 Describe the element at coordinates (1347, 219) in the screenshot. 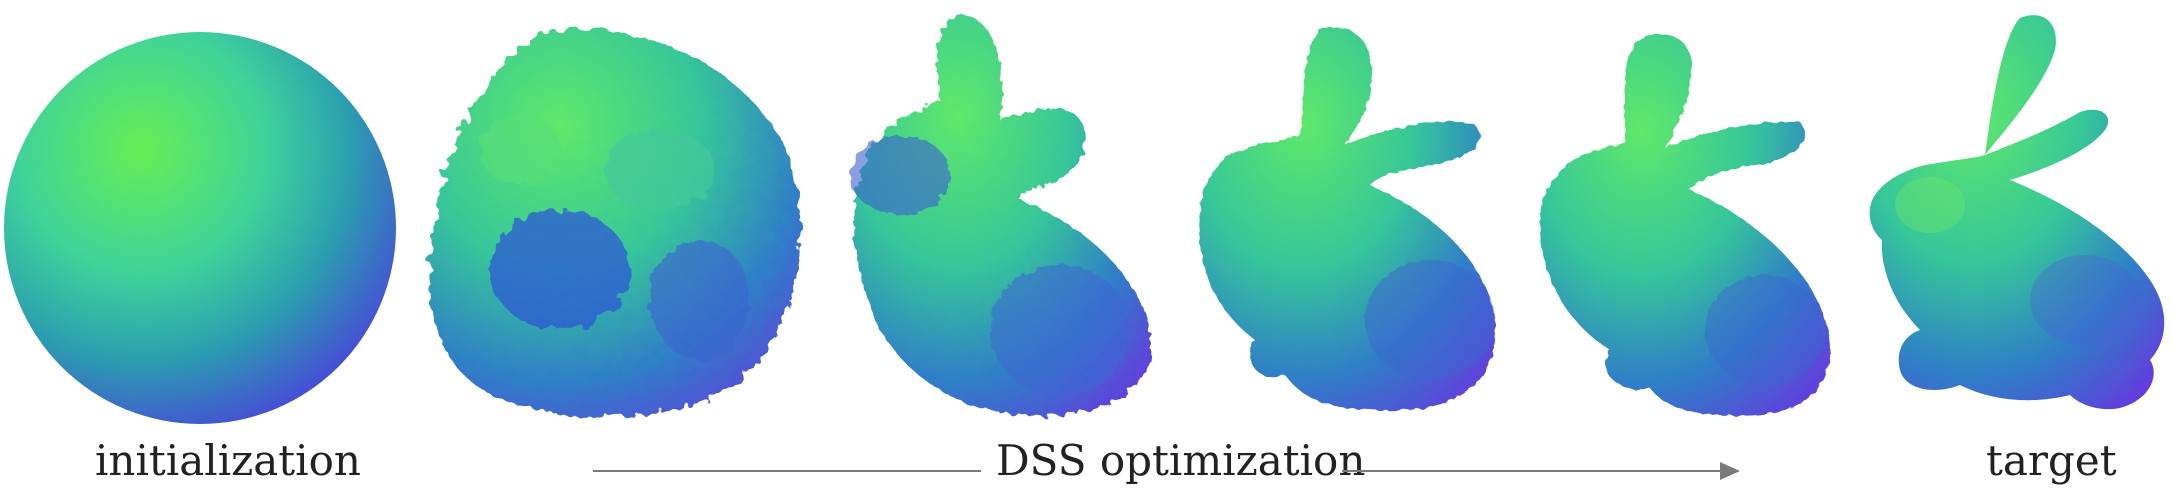

I see `stage-mid-bunny` at that location.